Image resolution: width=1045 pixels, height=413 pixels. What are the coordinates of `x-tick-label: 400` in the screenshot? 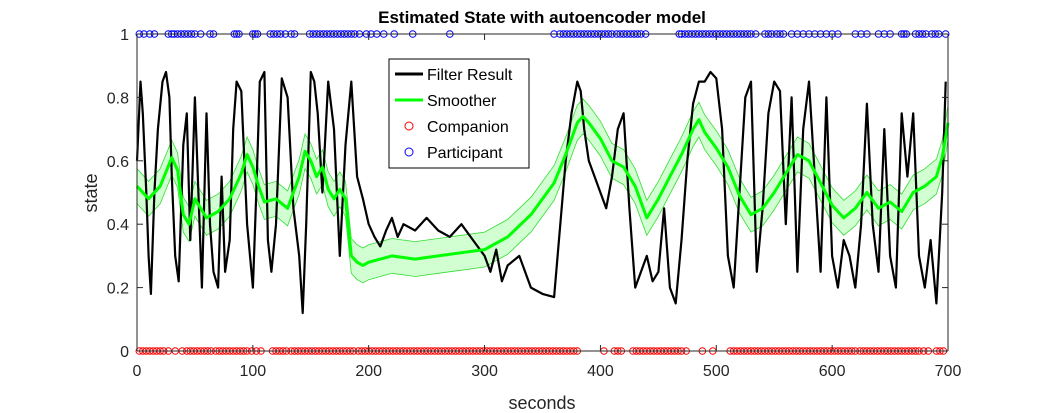 It's located at (600, 371).